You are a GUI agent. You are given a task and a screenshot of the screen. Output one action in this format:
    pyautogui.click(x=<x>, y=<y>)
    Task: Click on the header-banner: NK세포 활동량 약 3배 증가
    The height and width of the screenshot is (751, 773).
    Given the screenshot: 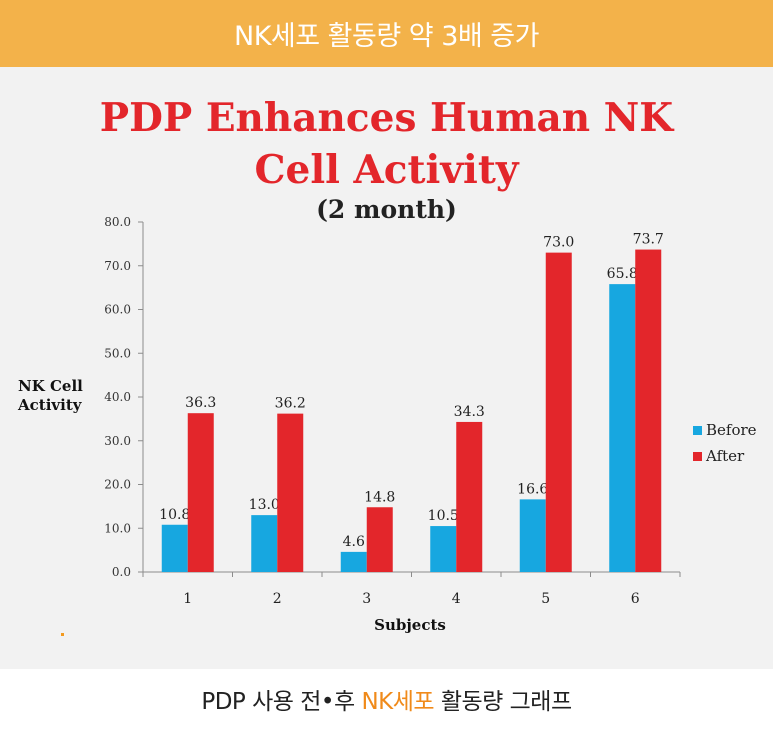 What is the action you would take?
    pyautogui.click(x=386, y=33)
    